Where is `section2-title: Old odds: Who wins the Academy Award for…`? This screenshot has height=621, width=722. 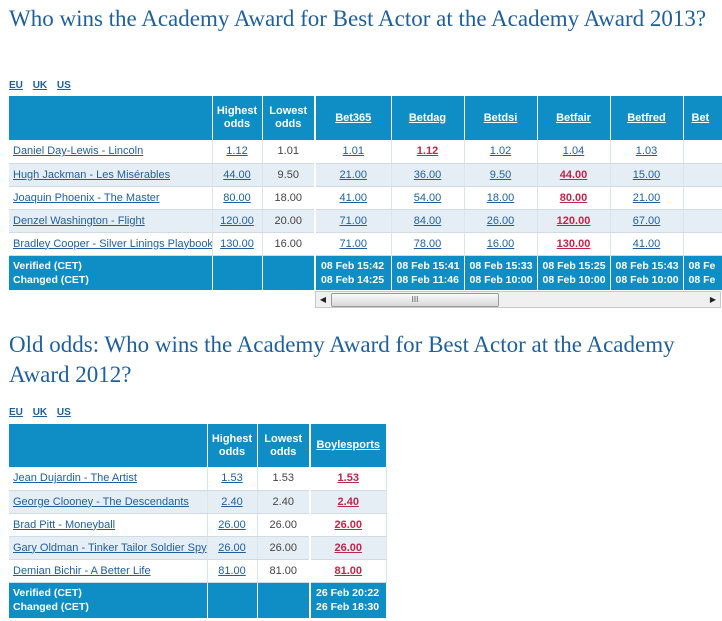 section2-title: Old odds: Who wins the Academy Award for… is located at coordinates (342, 359).